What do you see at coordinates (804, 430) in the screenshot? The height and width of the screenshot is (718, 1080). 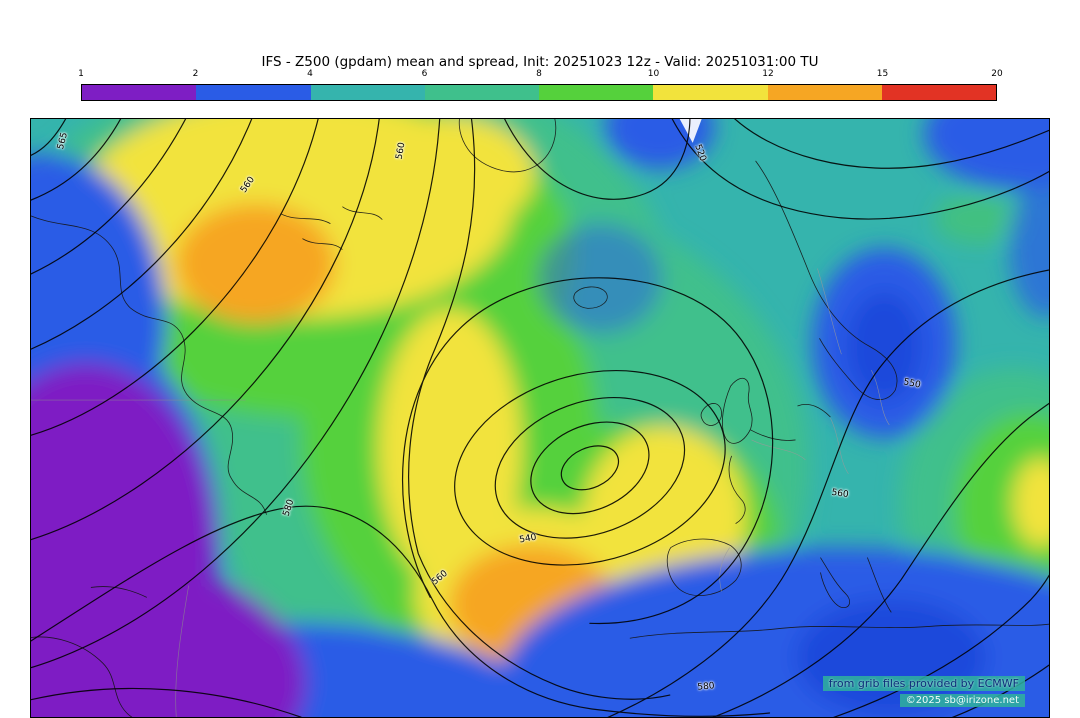 I see `country-borders` at bounding box center [804, 430].